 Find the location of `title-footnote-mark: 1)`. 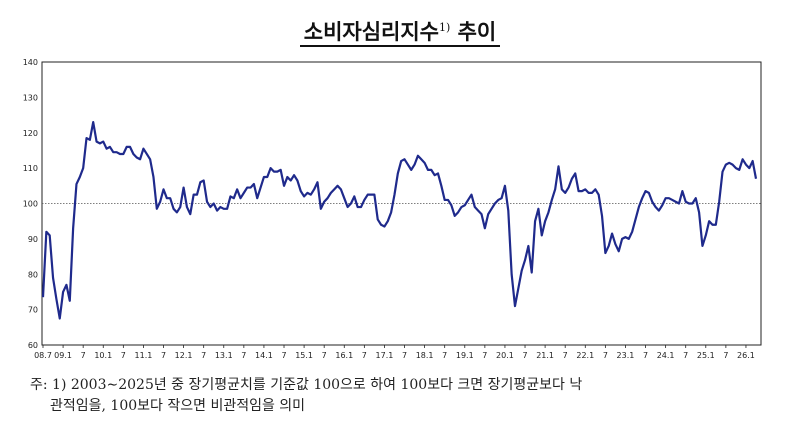

title-footnote-mark: 1) is located at coordinates (445, 27).